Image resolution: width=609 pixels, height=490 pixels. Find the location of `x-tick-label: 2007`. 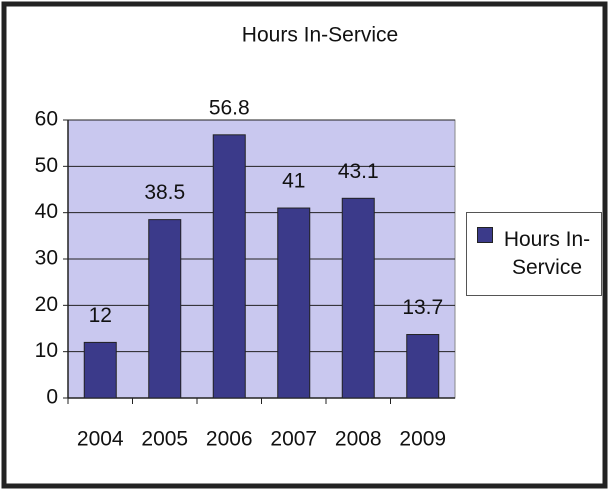

x-tick-label: 2007 is located at coordinates (293, 439).